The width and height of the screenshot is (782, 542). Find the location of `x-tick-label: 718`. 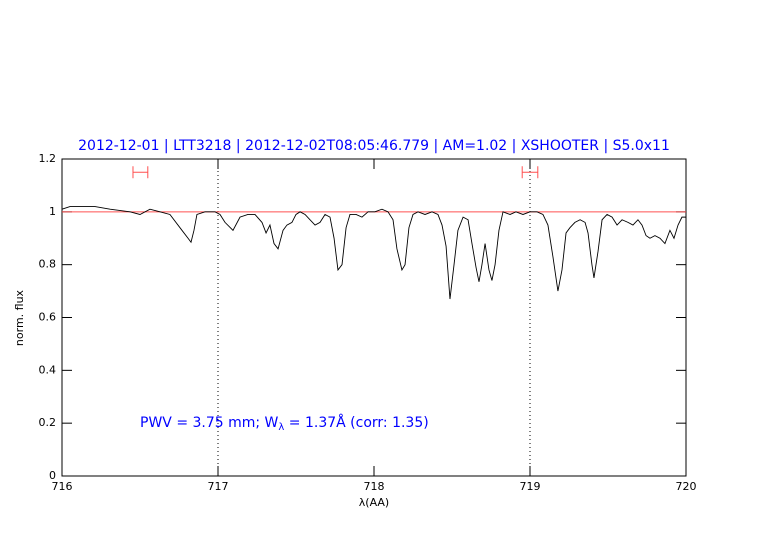

x-tick-label: 718 is located at coordinates (374, 486).